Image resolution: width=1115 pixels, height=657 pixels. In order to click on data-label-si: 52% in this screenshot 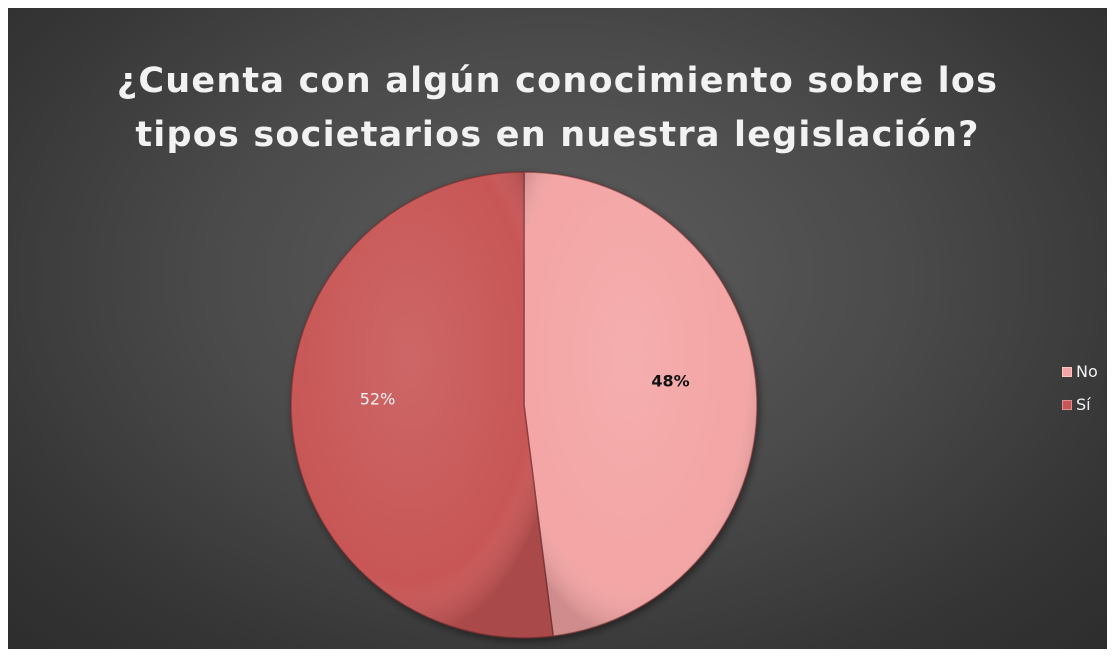, I will do `click(378, 399)`.